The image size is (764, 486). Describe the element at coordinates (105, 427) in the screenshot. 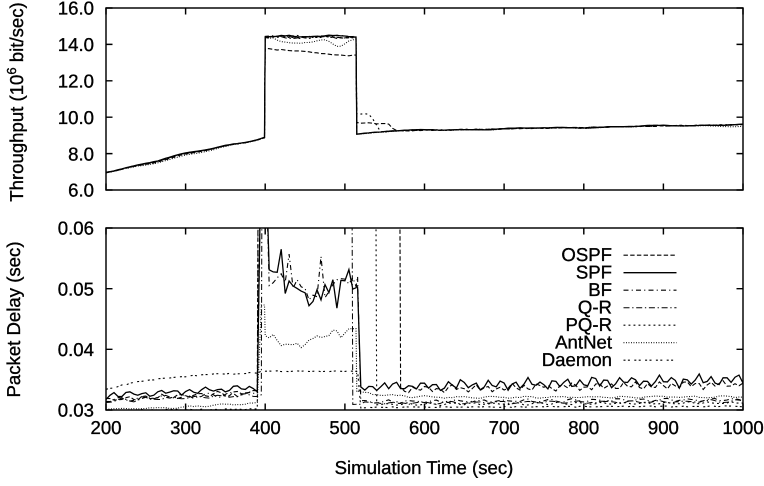

I see `svg-text: 200` at that location.